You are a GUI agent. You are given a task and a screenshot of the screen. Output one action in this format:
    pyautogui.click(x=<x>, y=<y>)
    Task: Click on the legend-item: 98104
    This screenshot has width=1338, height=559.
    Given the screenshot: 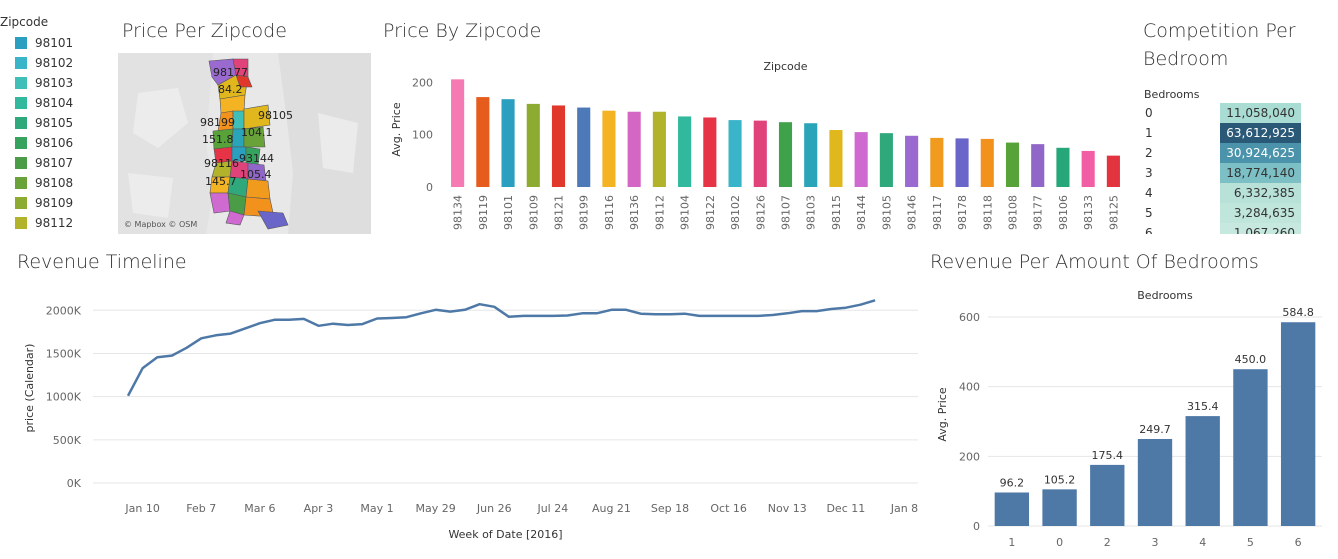 What is the action you would take?
    pyautogui.click(x=62, y=103)
    